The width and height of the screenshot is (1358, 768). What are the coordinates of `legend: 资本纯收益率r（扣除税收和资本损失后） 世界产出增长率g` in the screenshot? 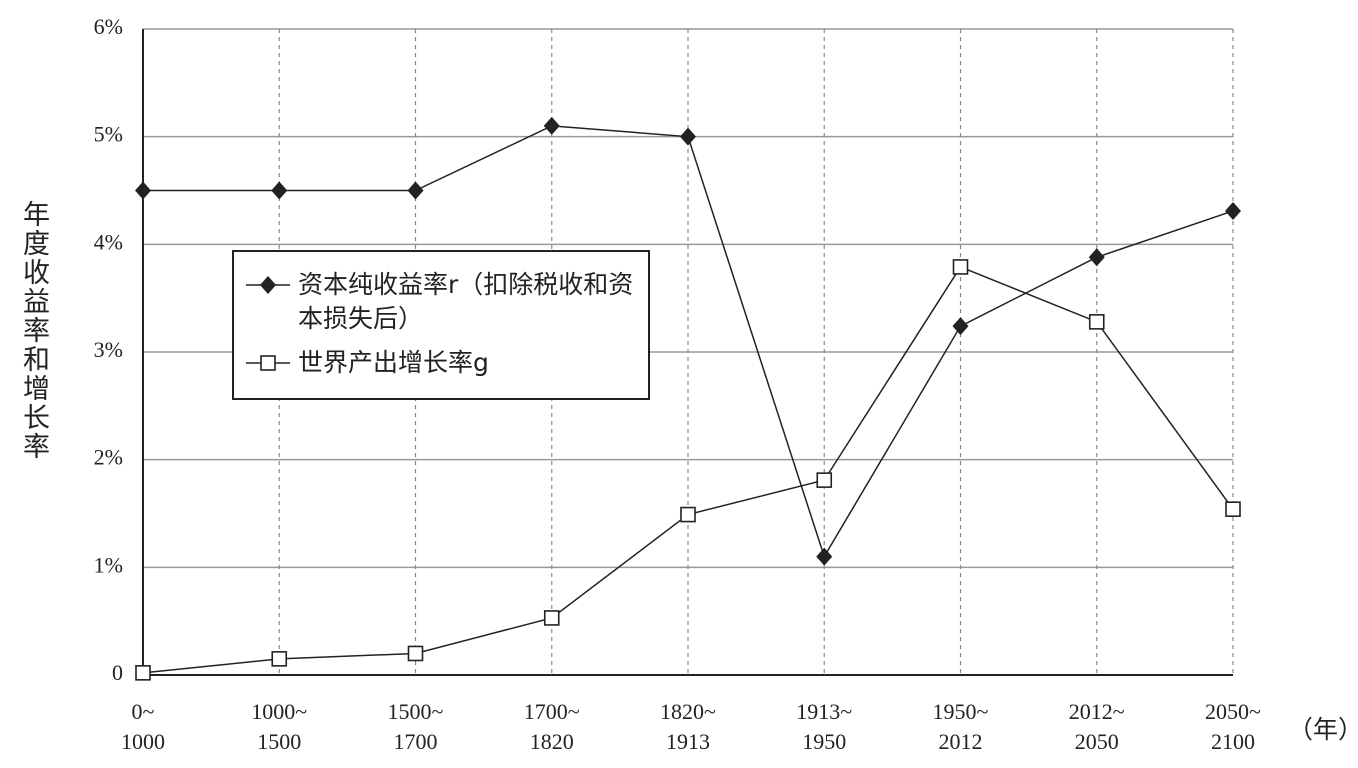 It's located at (441, 325).